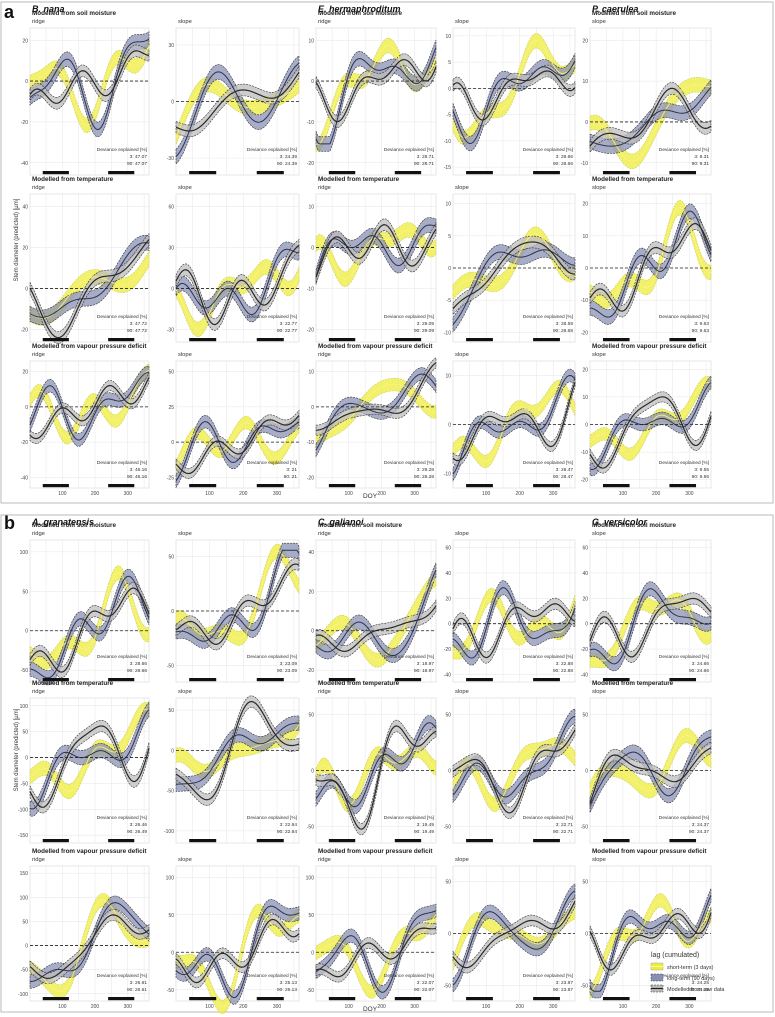 This screenshot has width=775, height=1017. I want to click on y-tick-label: 5, so click(449, 237).